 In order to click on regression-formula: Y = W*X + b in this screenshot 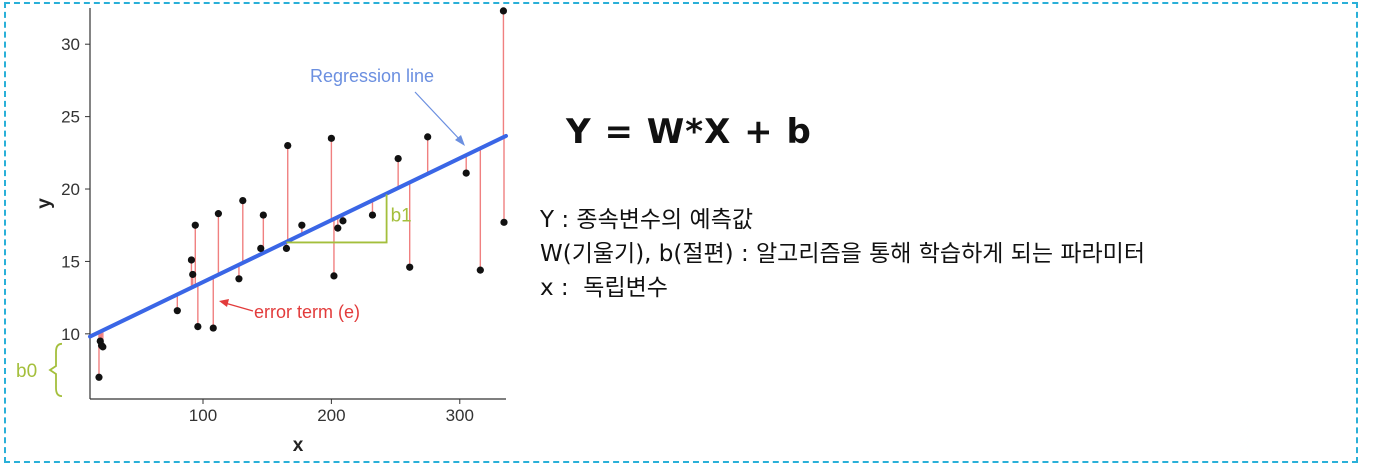, I will do `click(689, 132)`.